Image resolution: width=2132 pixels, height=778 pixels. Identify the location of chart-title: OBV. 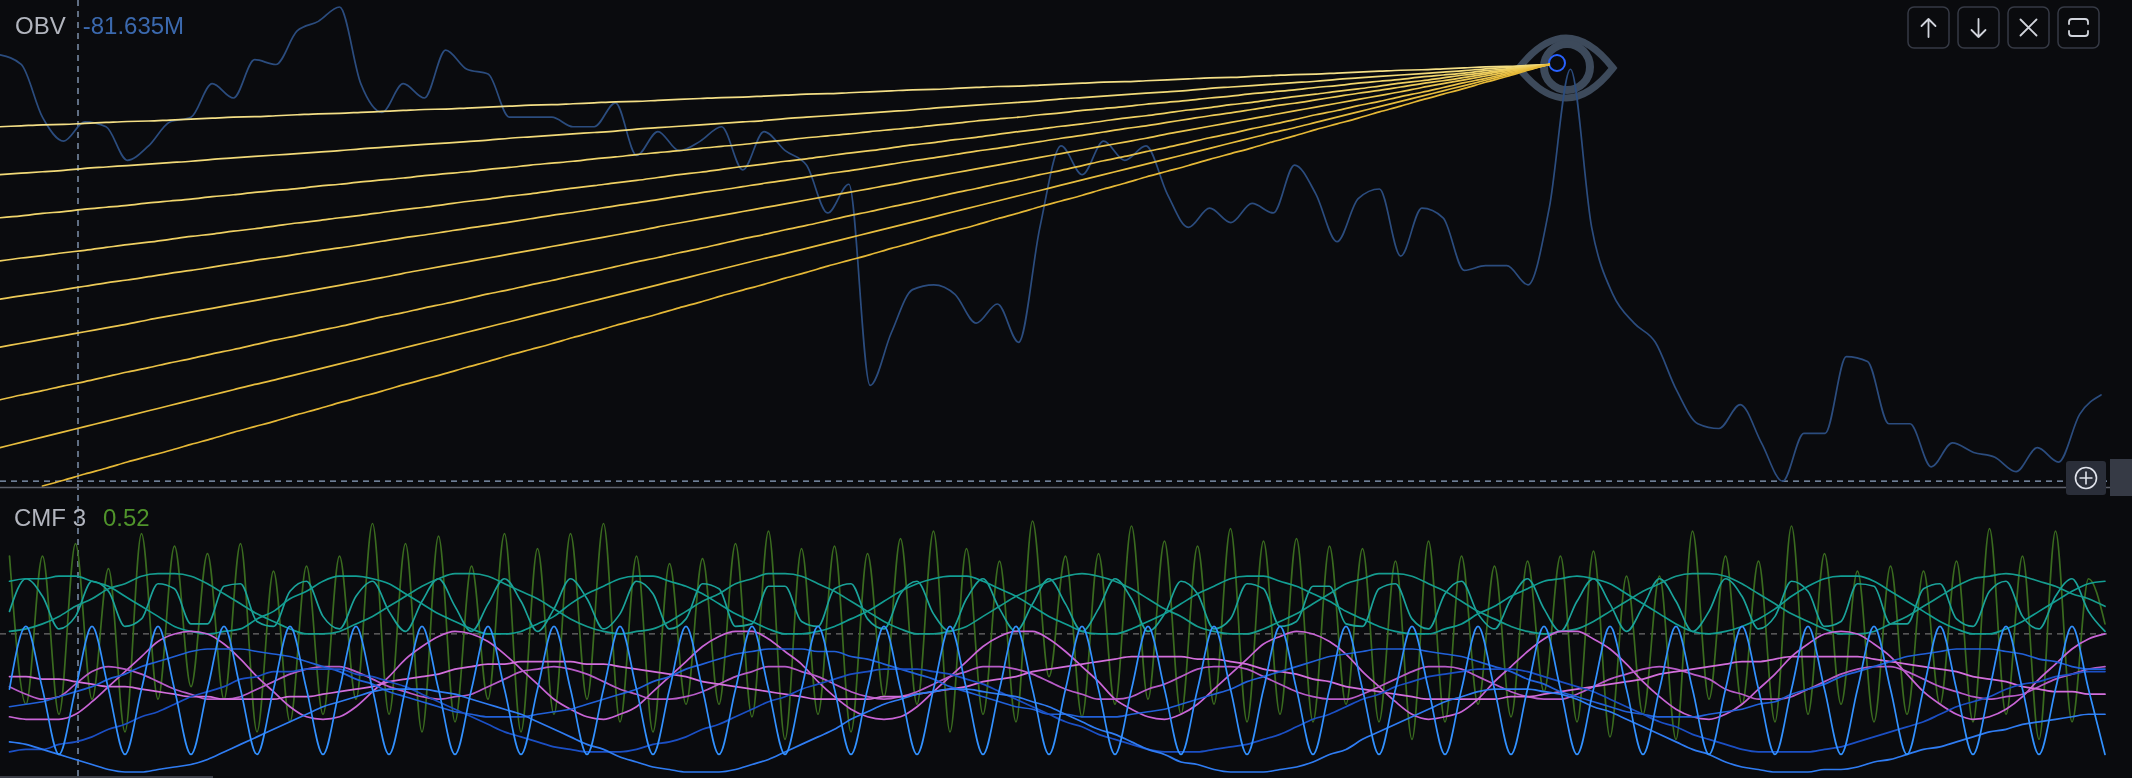
(40, 25).